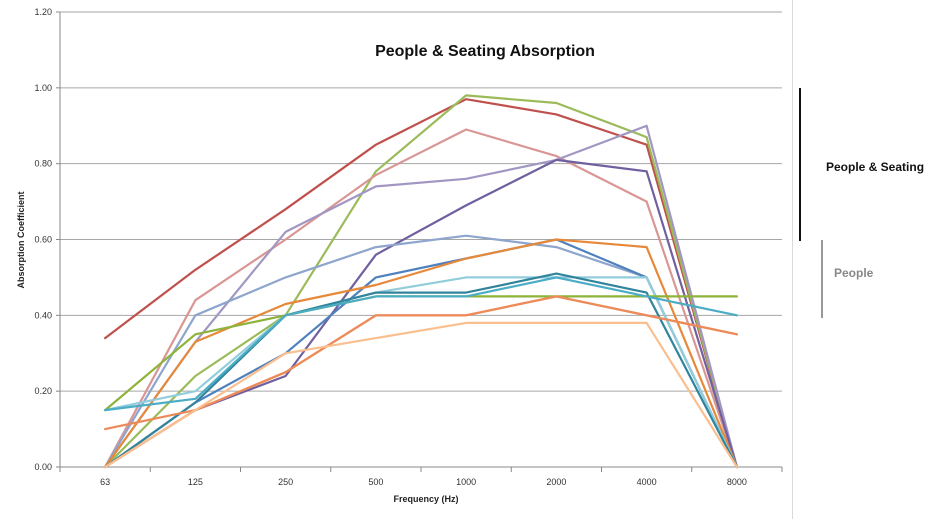 This screenshot has height=524, width=950. What do you see at coordinates (43, 12) in the screenshot?
I see `y-tick-label-6: 1.20` at bounding box center [43, 12].